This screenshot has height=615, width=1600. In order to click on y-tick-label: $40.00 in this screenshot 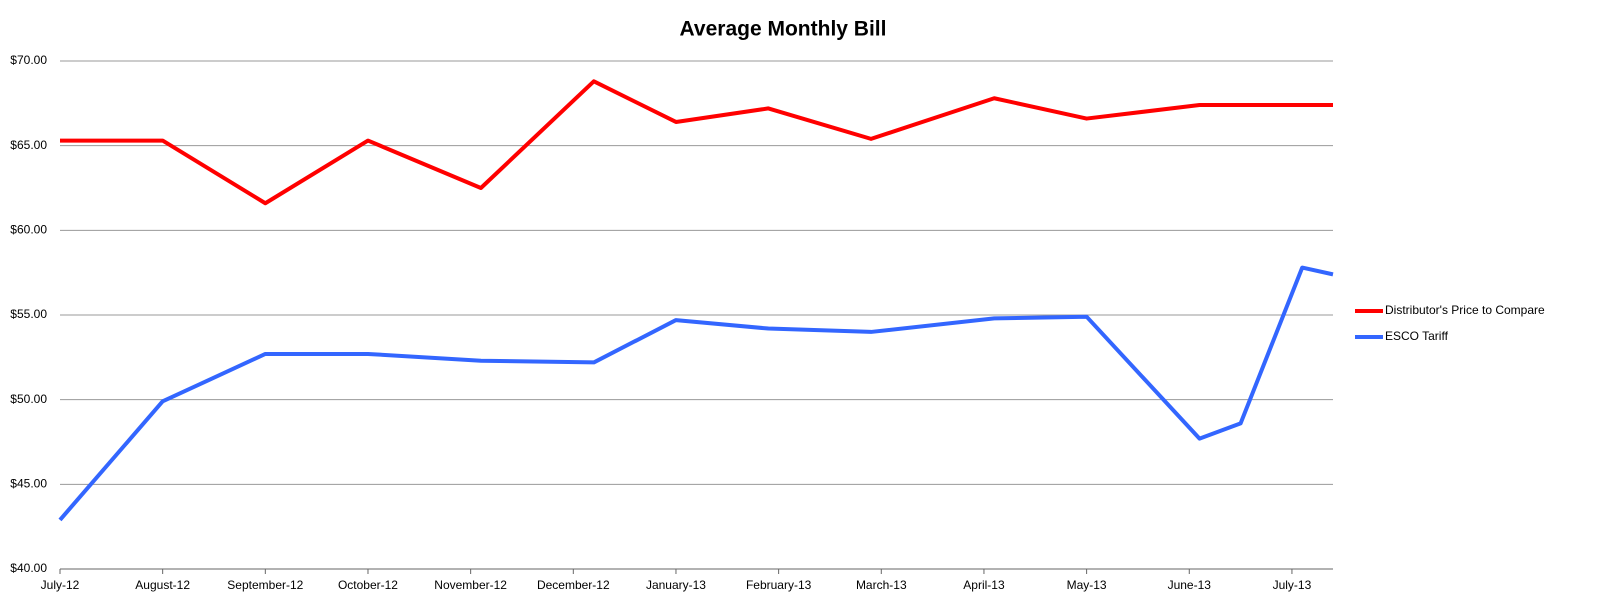, I will do `click(28, 568)`.